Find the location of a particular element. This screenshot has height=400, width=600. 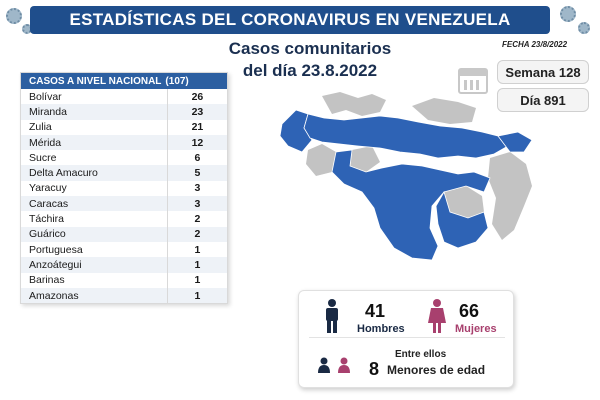

subtitle-line2: del día 23.8.2022 is located at coordinates (310, 70).